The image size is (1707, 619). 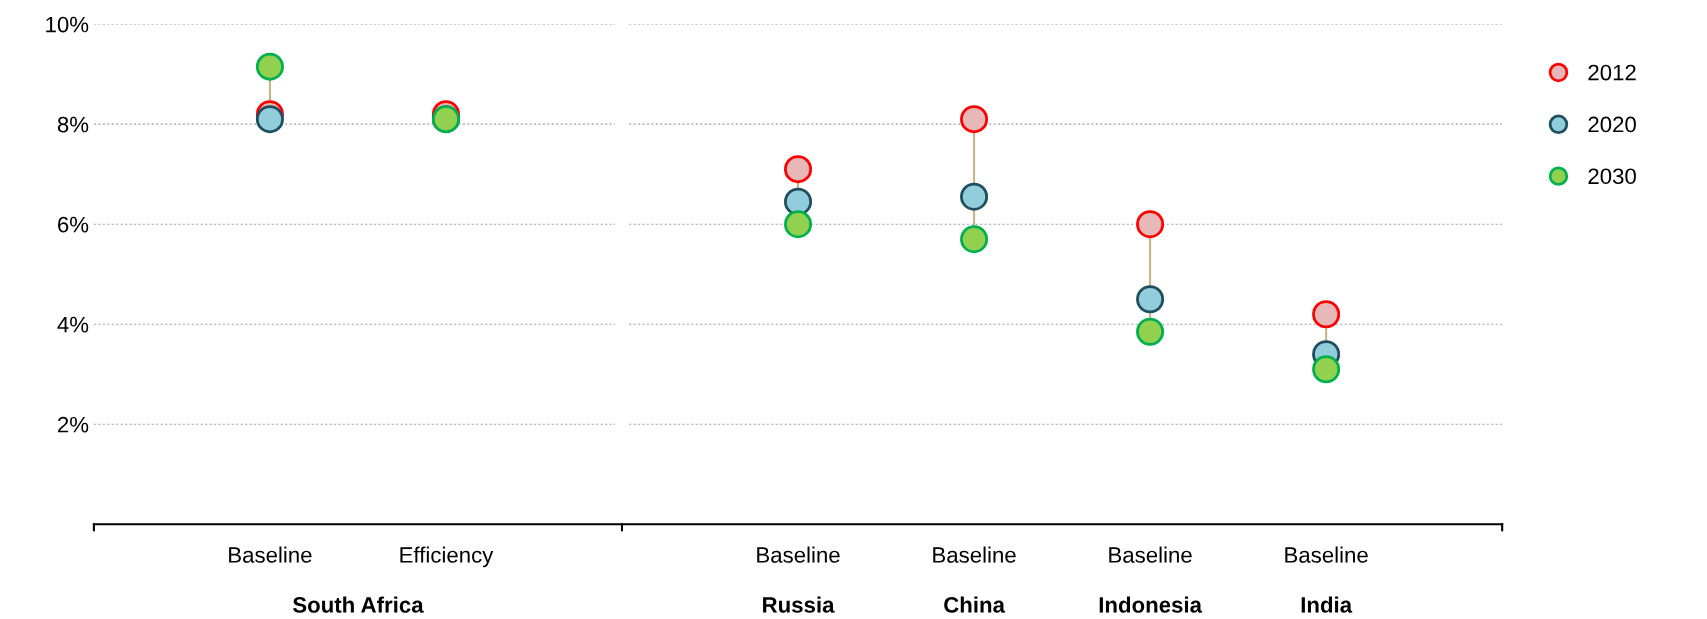 What do you see at coordinates (447, 557) in the screenshot?
I see `x-tick-label: Efficiency` at bounding box center [447, 557].